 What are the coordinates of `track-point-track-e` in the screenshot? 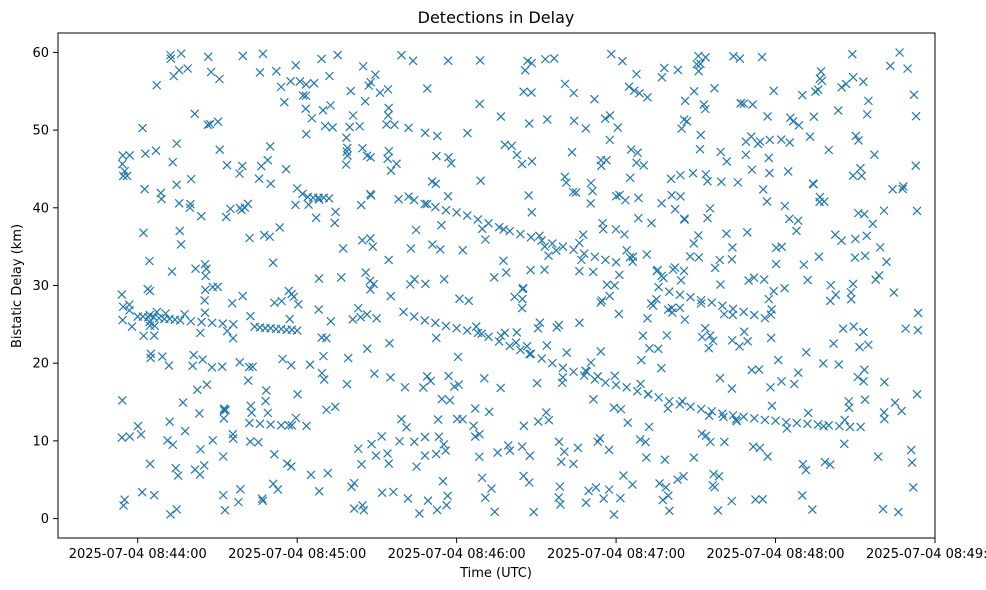 It's located at (765, 318).